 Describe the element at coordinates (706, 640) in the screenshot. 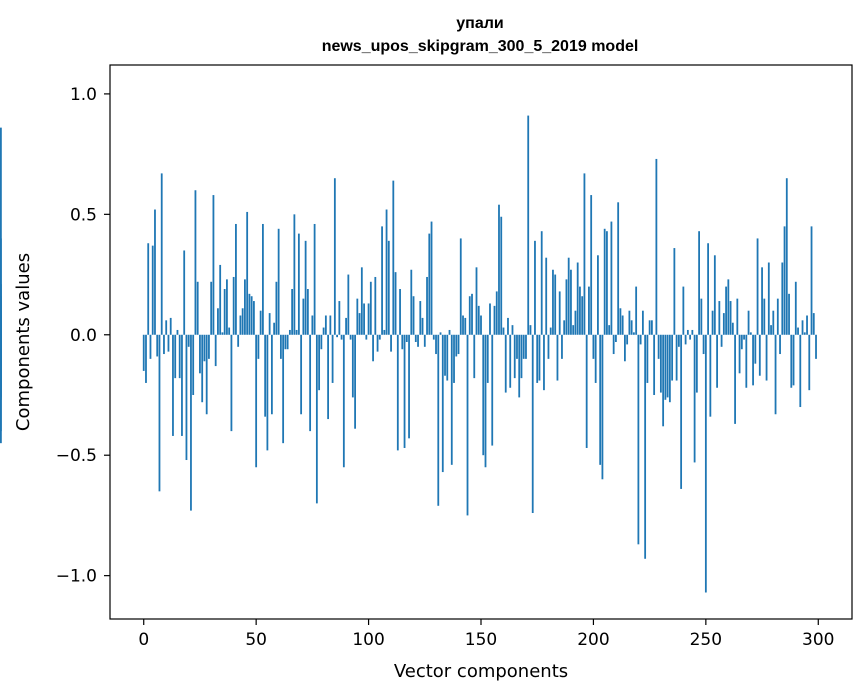

I see `x-tick-label: 250` at that location.